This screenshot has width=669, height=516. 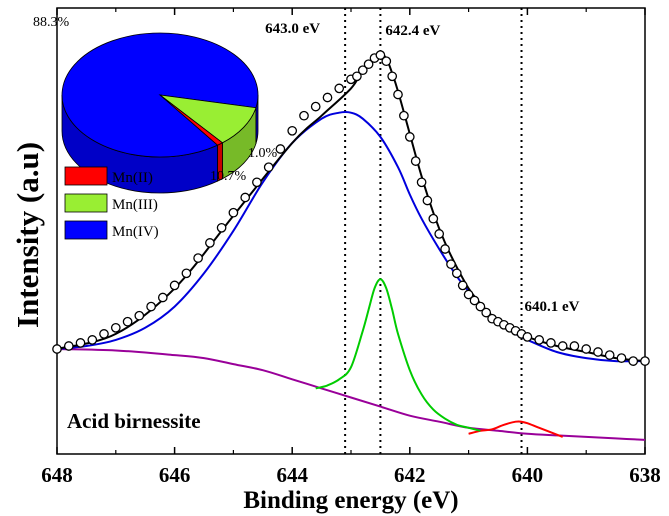 I want to click on peak-label: 643.0 eV, so click(x=292, y=29).